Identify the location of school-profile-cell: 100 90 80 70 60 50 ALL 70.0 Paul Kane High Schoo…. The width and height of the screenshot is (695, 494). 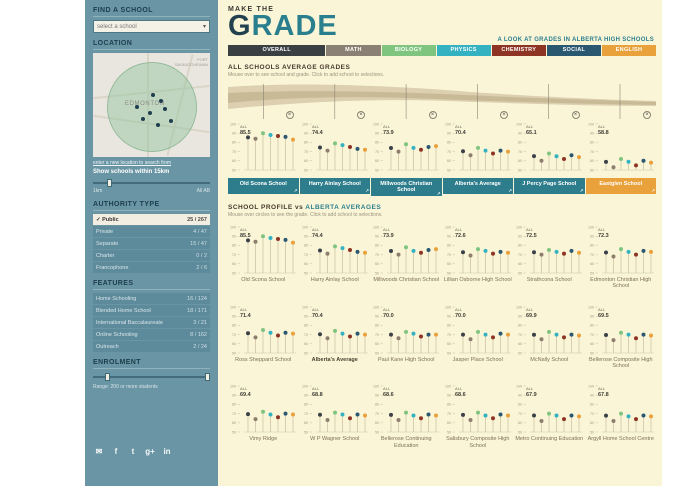
(406, 336).